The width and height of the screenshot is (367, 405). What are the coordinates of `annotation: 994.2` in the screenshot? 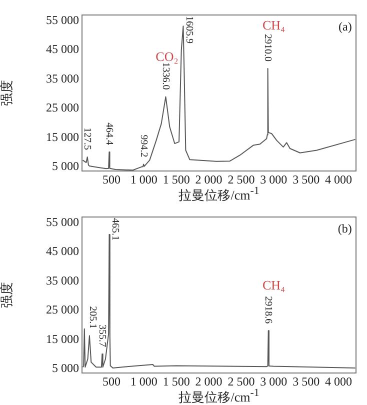 It's located at (143, 146).